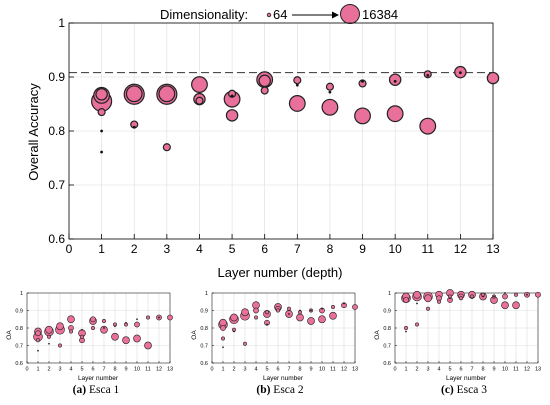 Image resolution: width=550 pixels, height=405 pixels. What do you see at coordinates (538, 370) in the screenshot?
I see `esca3-x-tick-label: 13` at bounding box center [538, 370].